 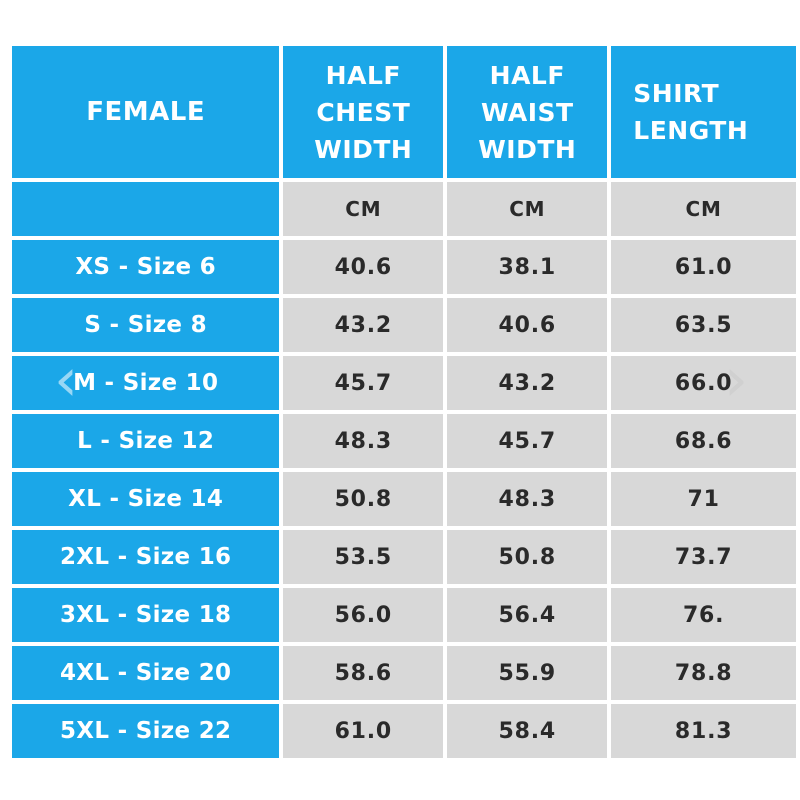 I want to click on length-value: 66.0, so click(x=703, y=383).